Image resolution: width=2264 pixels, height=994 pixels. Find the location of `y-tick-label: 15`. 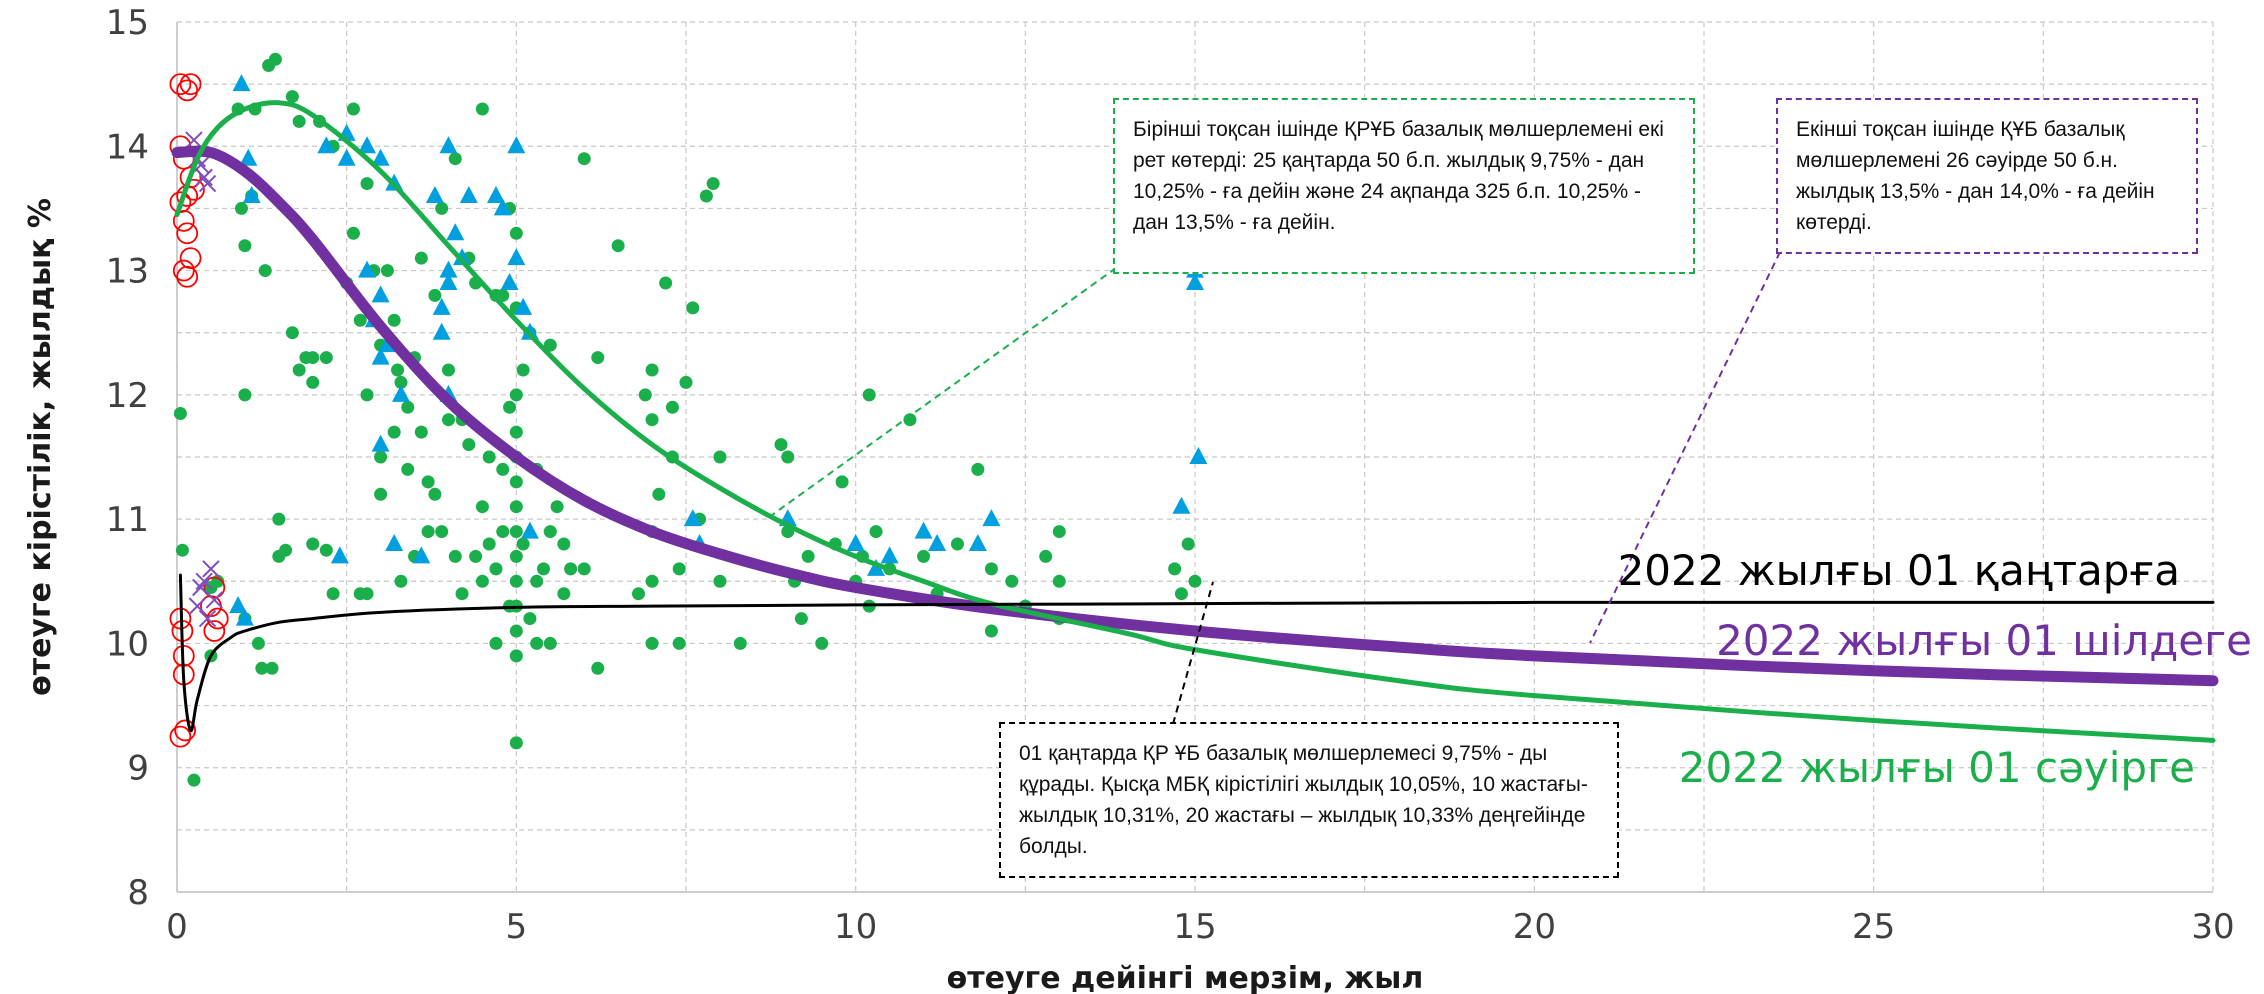

y-tick-label: 15 is located at coordinates (127, 23).